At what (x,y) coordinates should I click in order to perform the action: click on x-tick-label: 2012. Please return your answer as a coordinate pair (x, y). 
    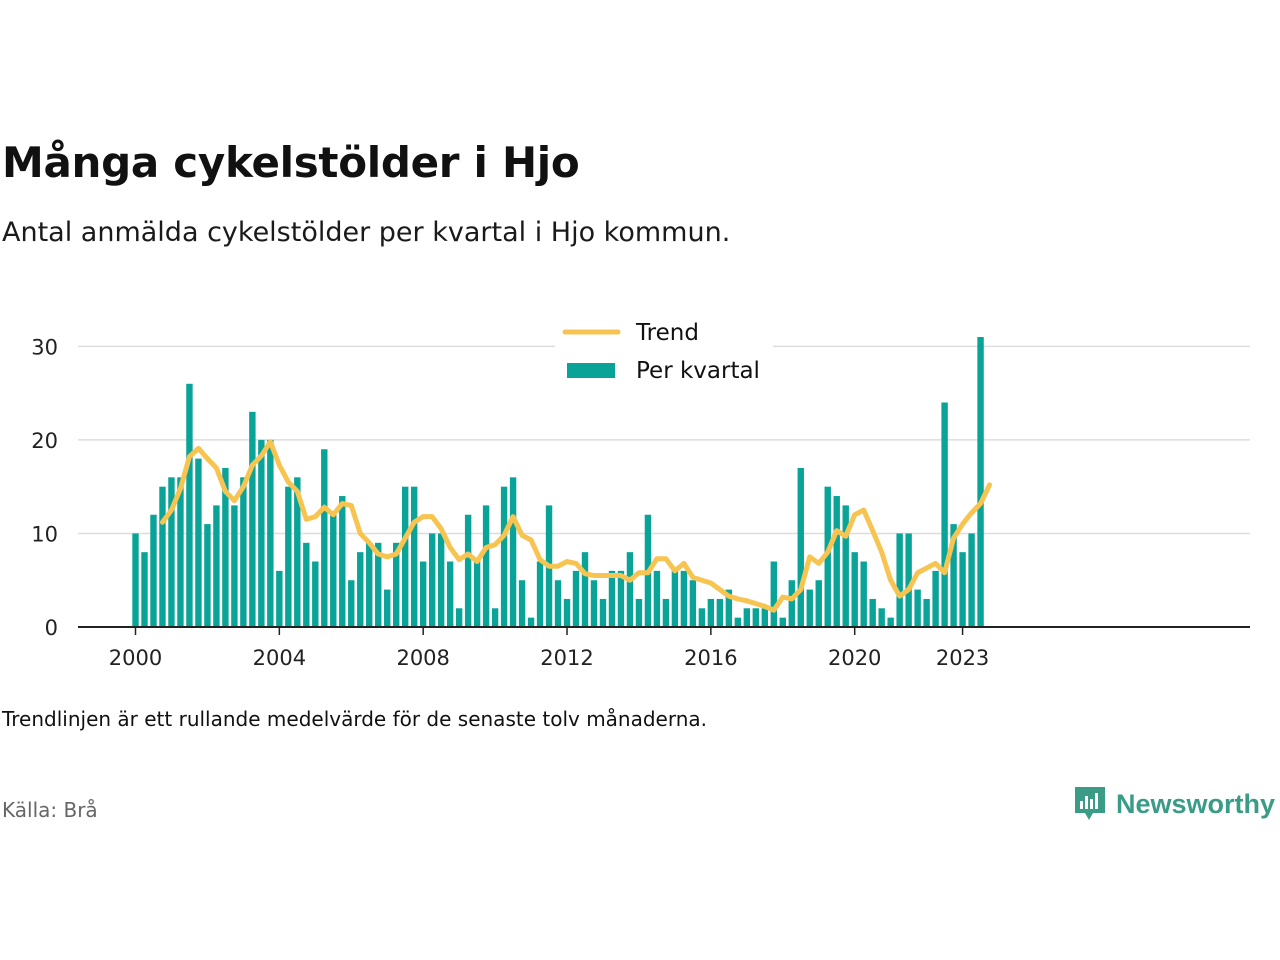
    Looking at the image, I should click on (566, 658).